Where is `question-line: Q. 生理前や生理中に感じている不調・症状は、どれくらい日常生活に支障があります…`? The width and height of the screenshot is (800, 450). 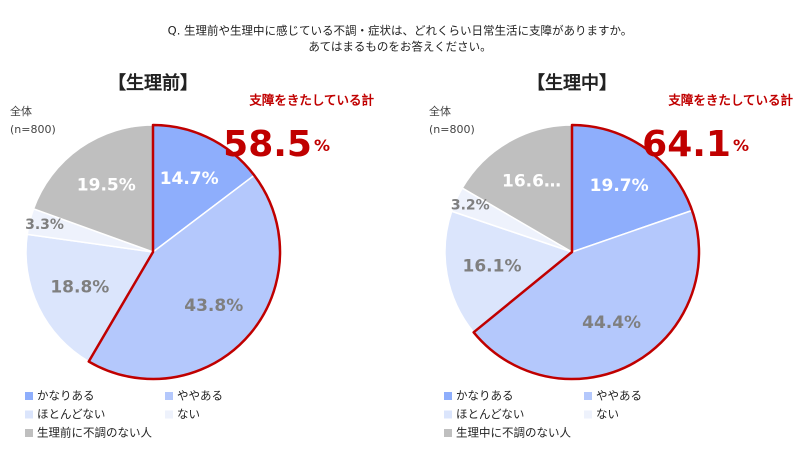
question-line: Q. 生理前や生理中に感じている不調・症状は、どれくらい日常生活に支障があります… is located at coordinates (400, 31).